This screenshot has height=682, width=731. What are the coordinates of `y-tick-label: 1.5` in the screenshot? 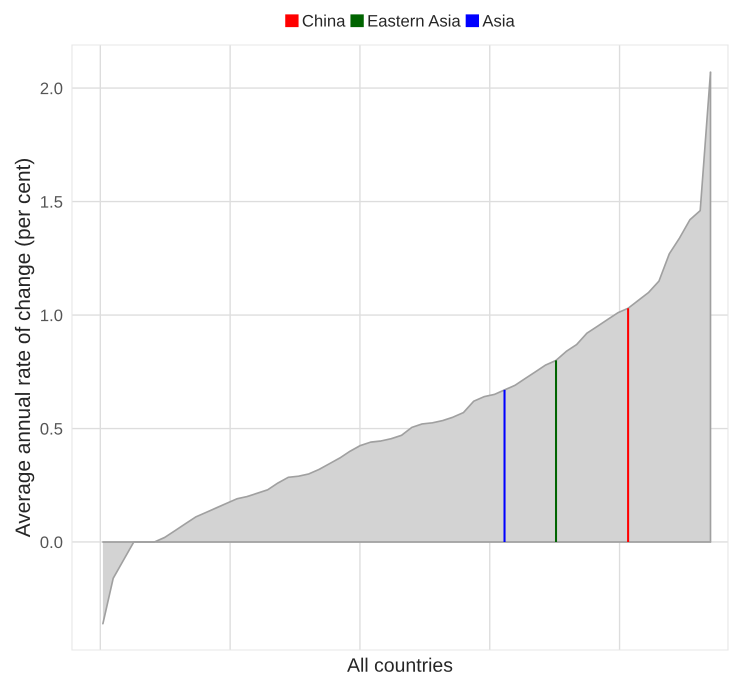 It's located at (51, 202).